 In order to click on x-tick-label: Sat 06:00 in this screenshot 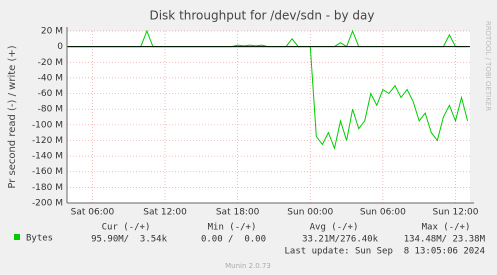, I will do `click(93, 213)`.